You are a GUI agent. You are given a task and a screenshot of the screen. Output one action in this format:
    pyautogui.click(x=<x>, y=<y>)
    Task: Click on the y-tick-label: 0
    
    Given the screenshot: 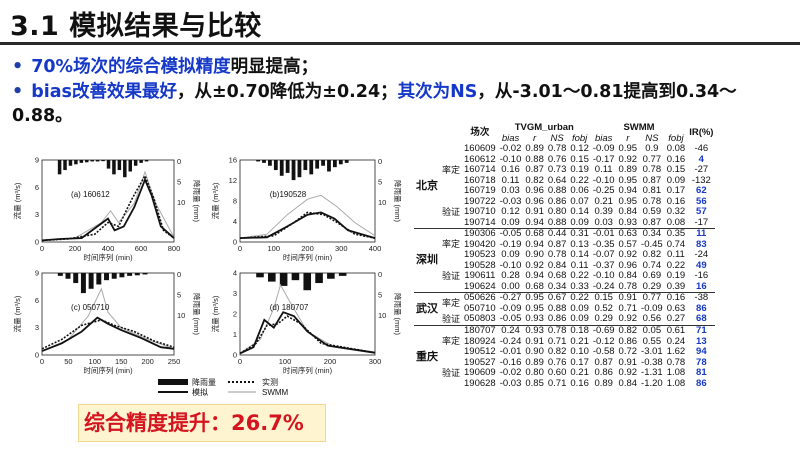 What is the action you would take?
    pyautogui.click(x=235, y=355)
    